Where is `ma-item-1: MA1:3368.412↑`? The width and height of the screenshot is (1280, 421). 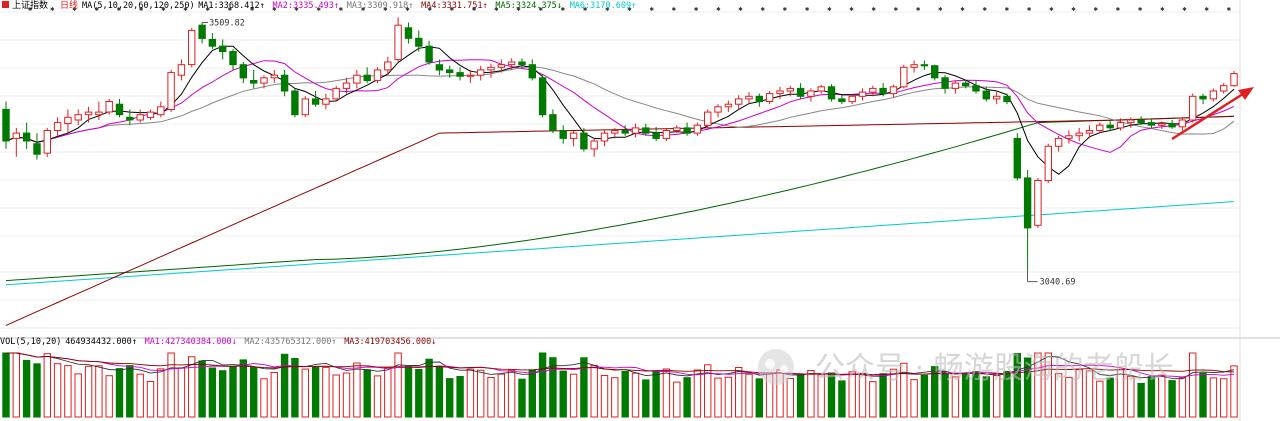
ma-item-1: MA1:3368.412↑ is located at coordinates (231, 6).